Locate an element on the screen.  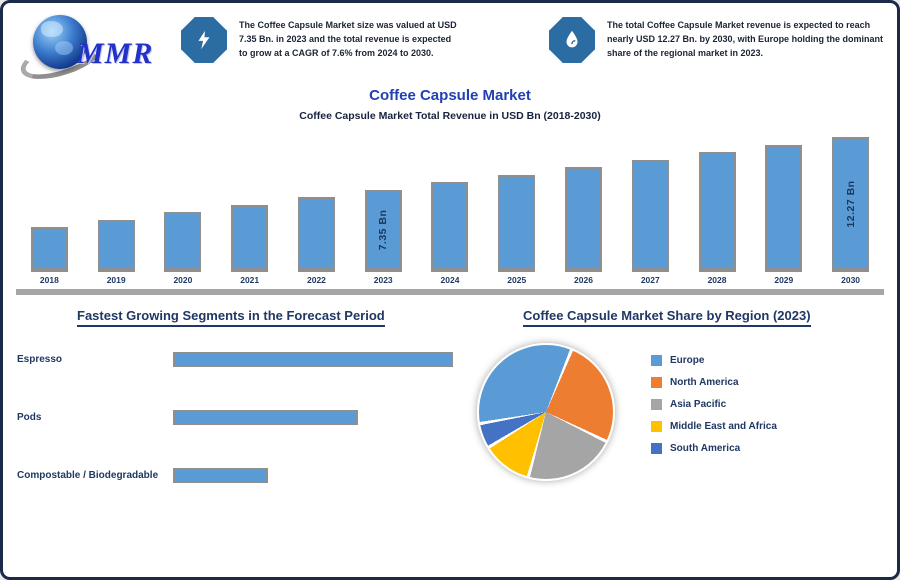
legend-item: Asia Pacific is located at coordinates (714, 404).